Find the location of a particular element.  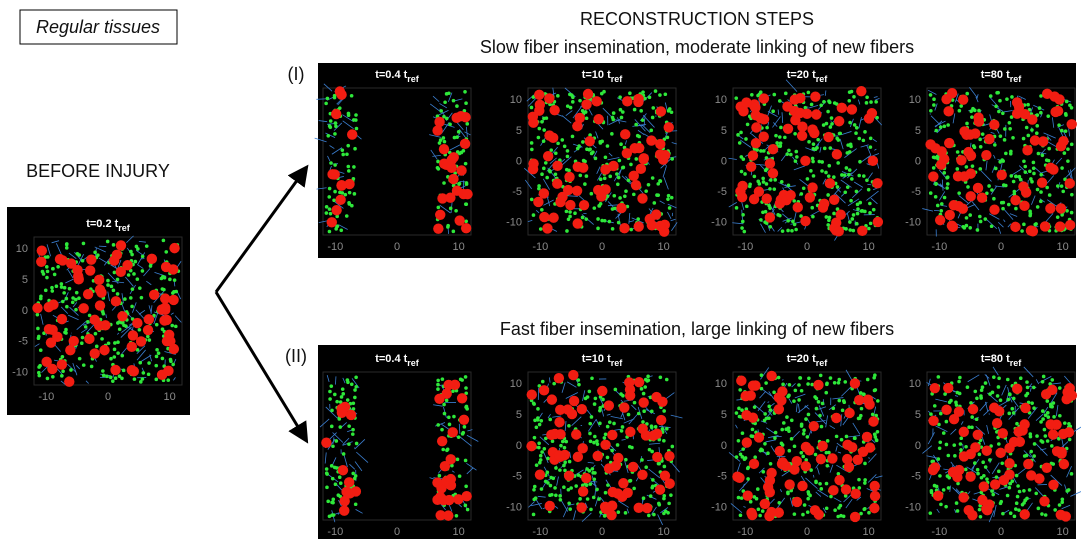

x-tick-label: 0 is located at coordinates (1001, 532).